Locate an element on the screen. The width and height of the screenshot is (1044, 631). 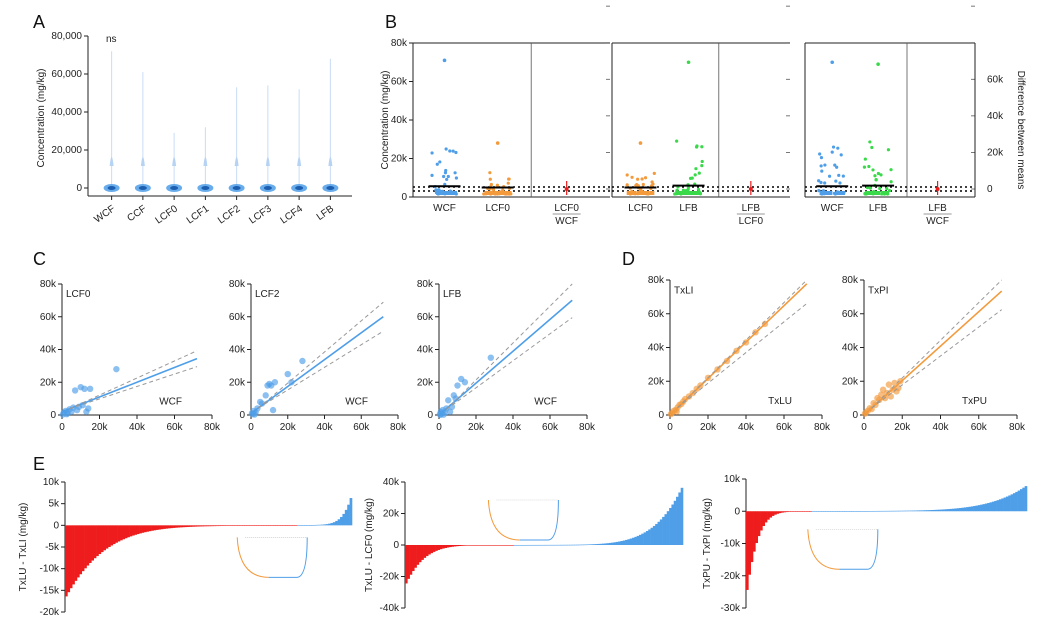
annotation-ns: ns is located at coordinates (111, 39).